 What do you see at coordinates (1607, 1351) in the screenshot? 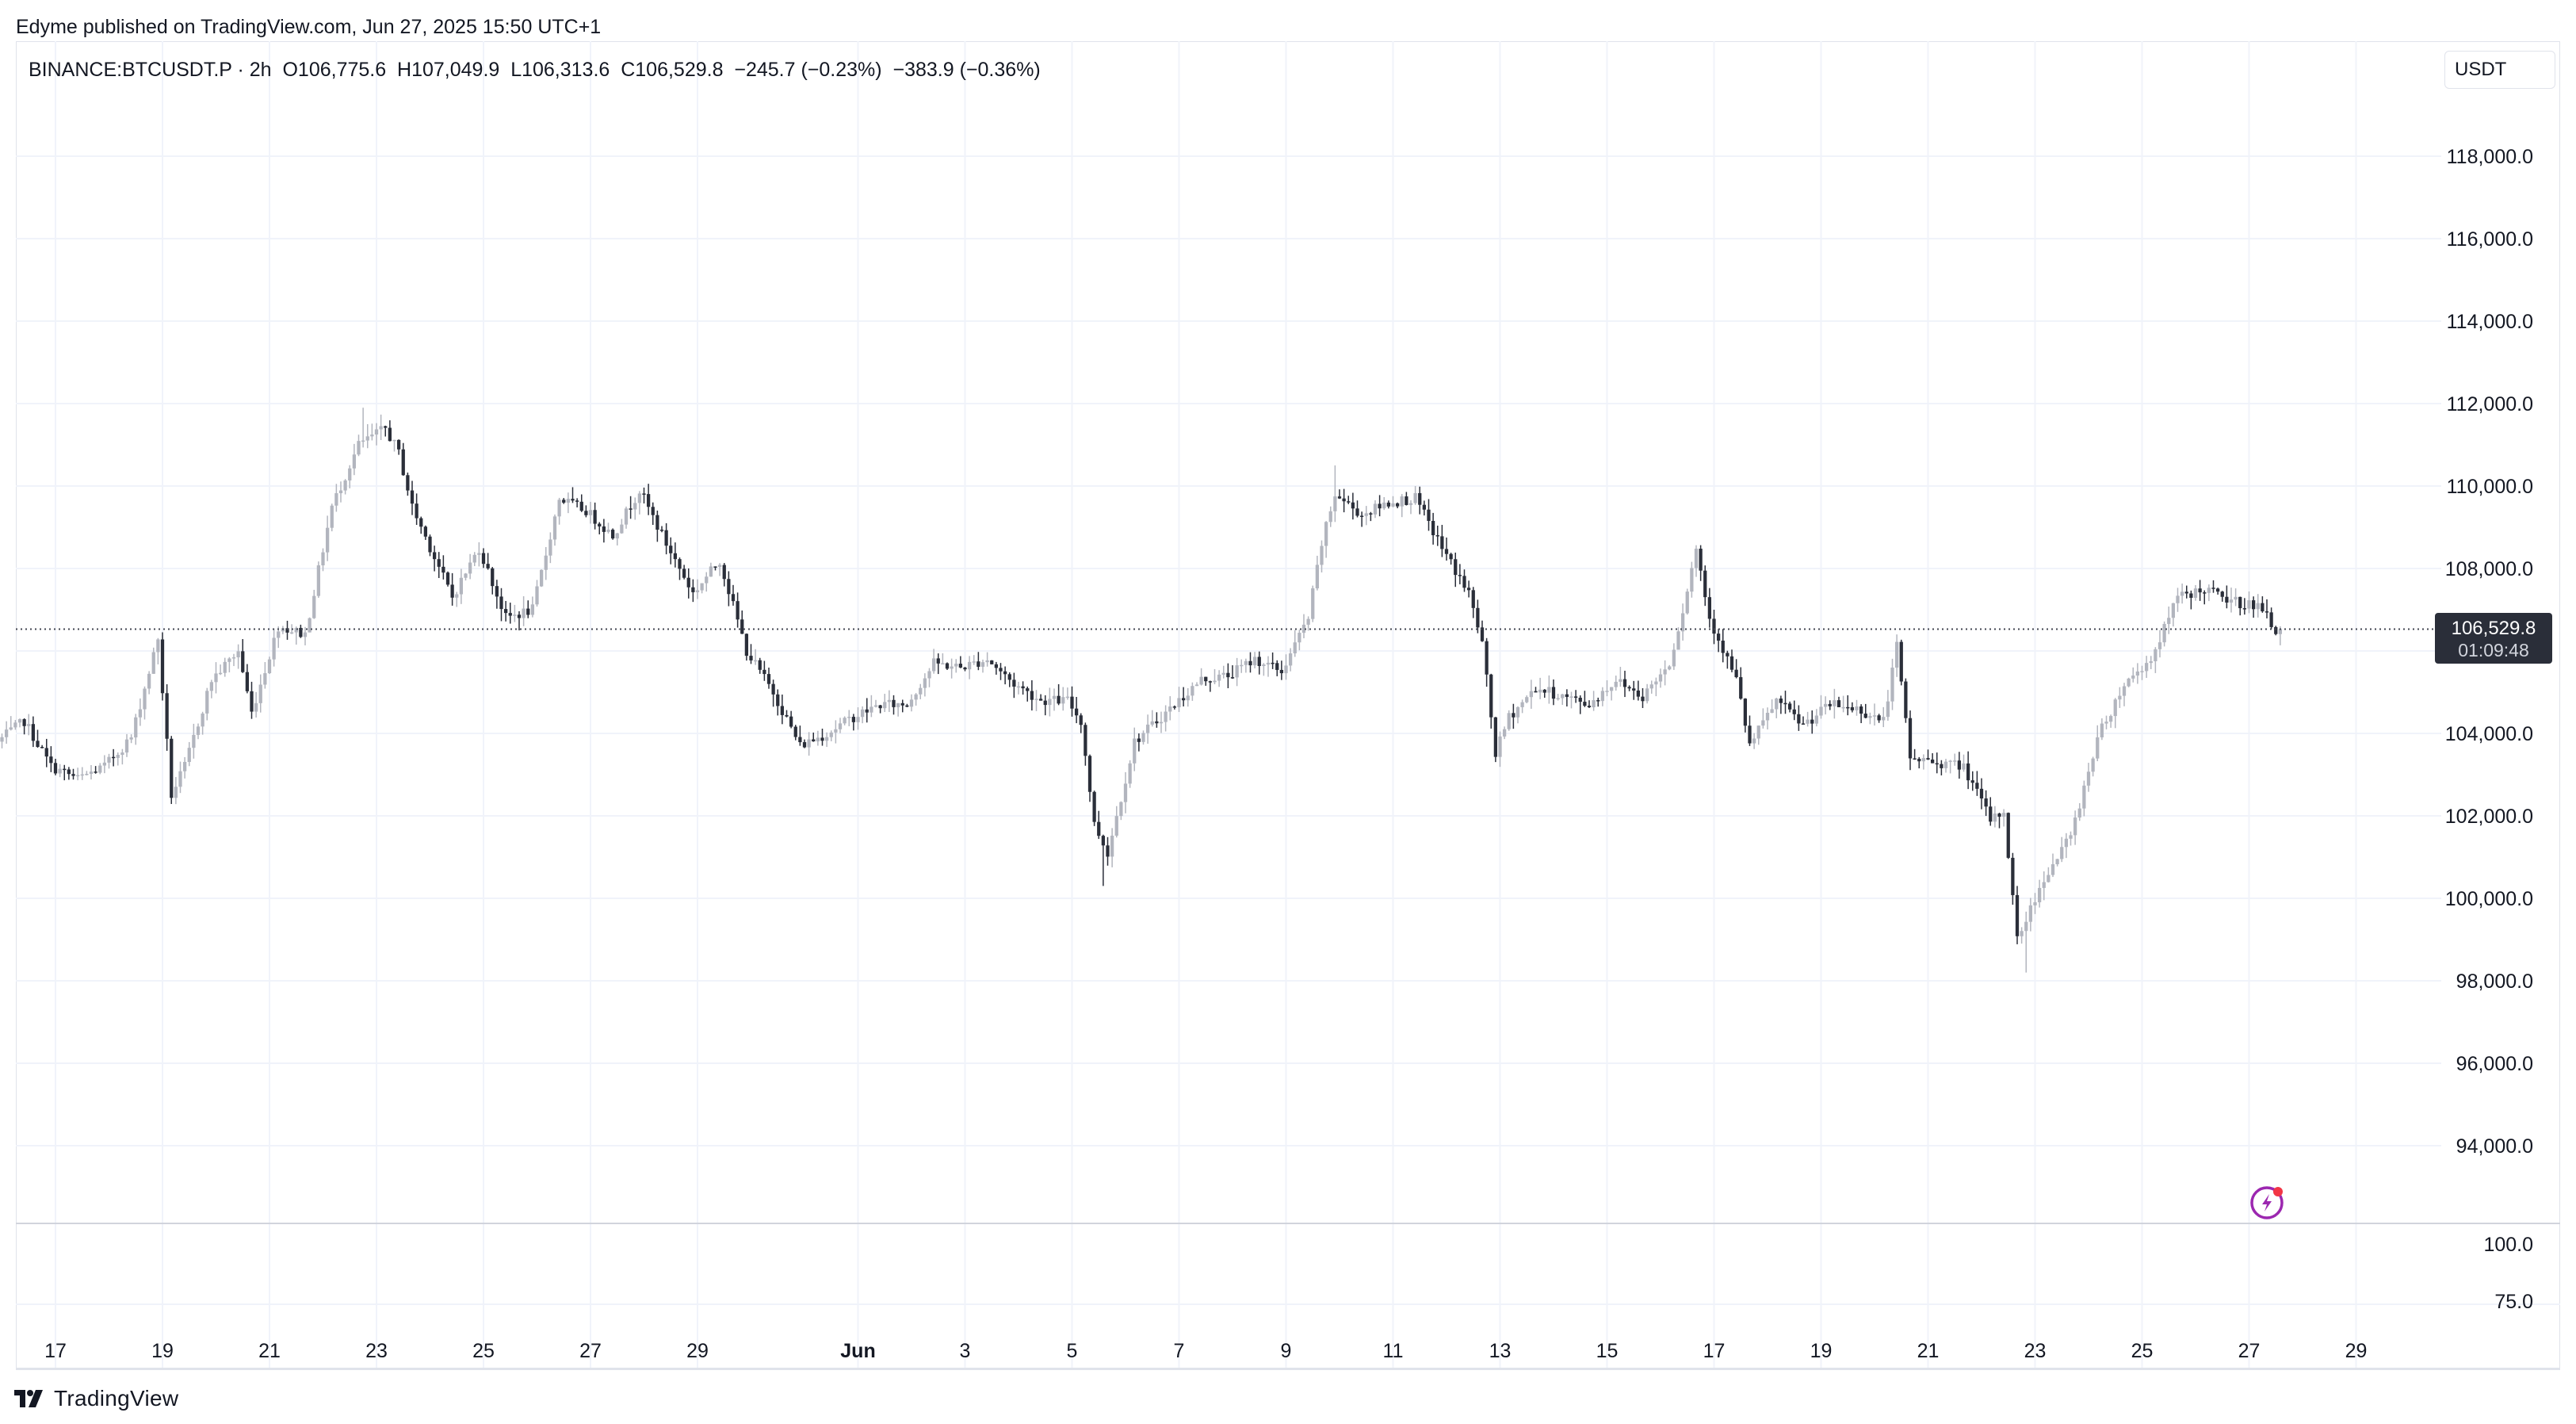
I see `time-tick-label: 15` at bounding box center [1607, 1351].